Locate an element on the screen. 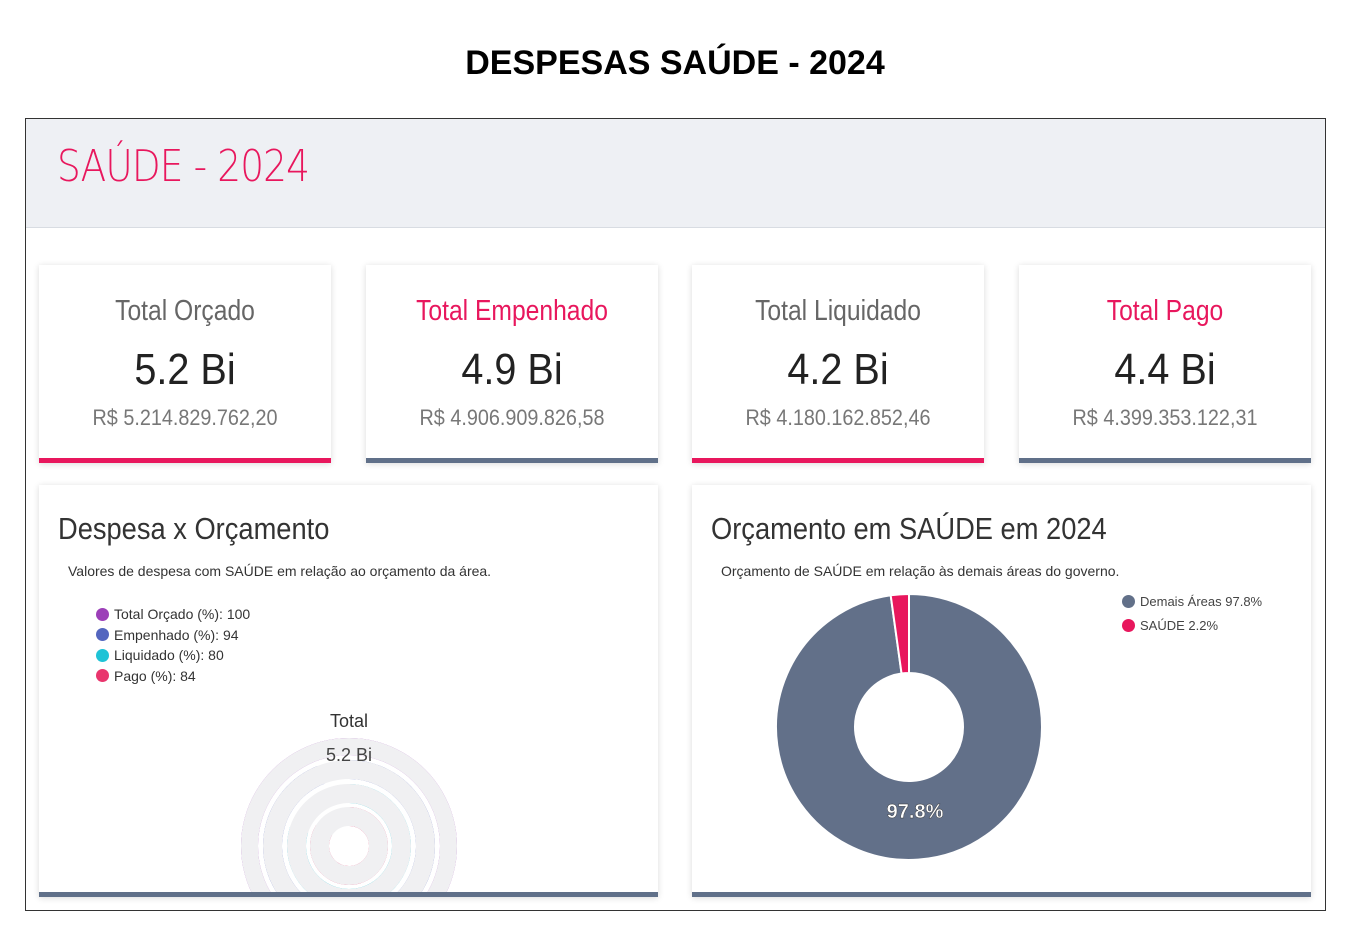 The height and width of the screenshot is (930, 1350). card-title: Total Orçado is located at coordinates (185, 311).